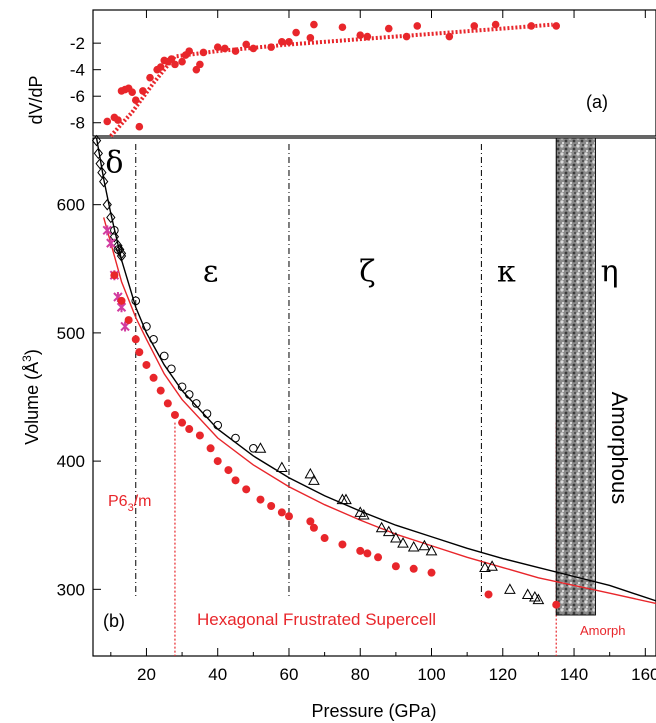  What do you see at coordinates (114, 236) in the screenshot?
I see `-phase-point-7` at bounding box center [114, 236].